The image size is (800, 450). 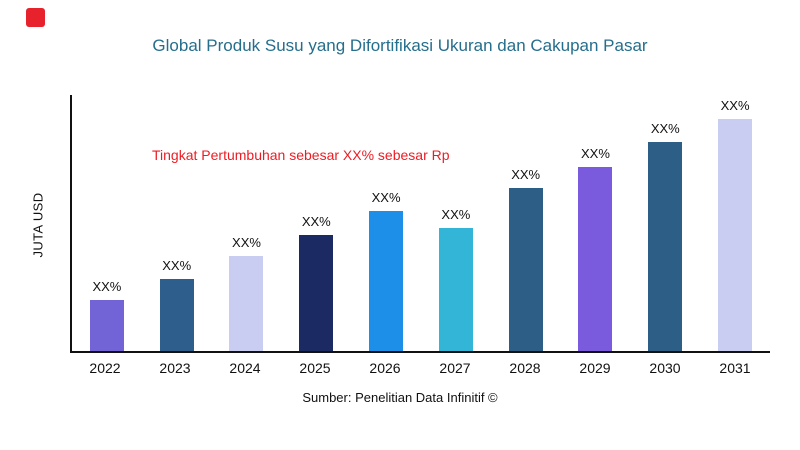 What do you see at coordinates (420, 368) in the screenshot?
I see `x-axis-tick-row: 2022 2023 2024 2025 2026 2027 2028 2029 2030 2031` at bounding box center [420, 368].